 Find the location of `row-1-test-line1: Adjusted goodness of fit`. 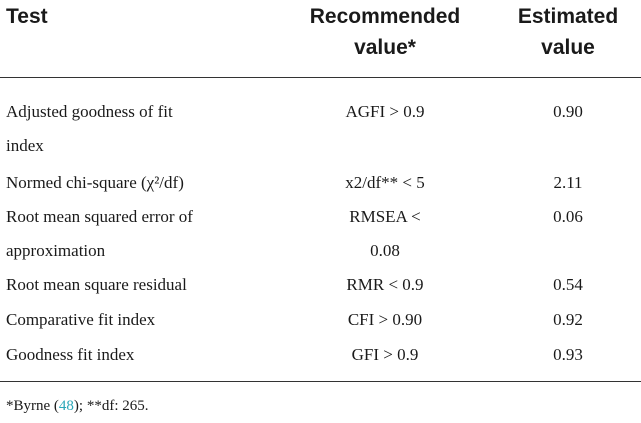

row-1-test-line1: Adjusted goodness of fit is located at coordinates (89, 111).